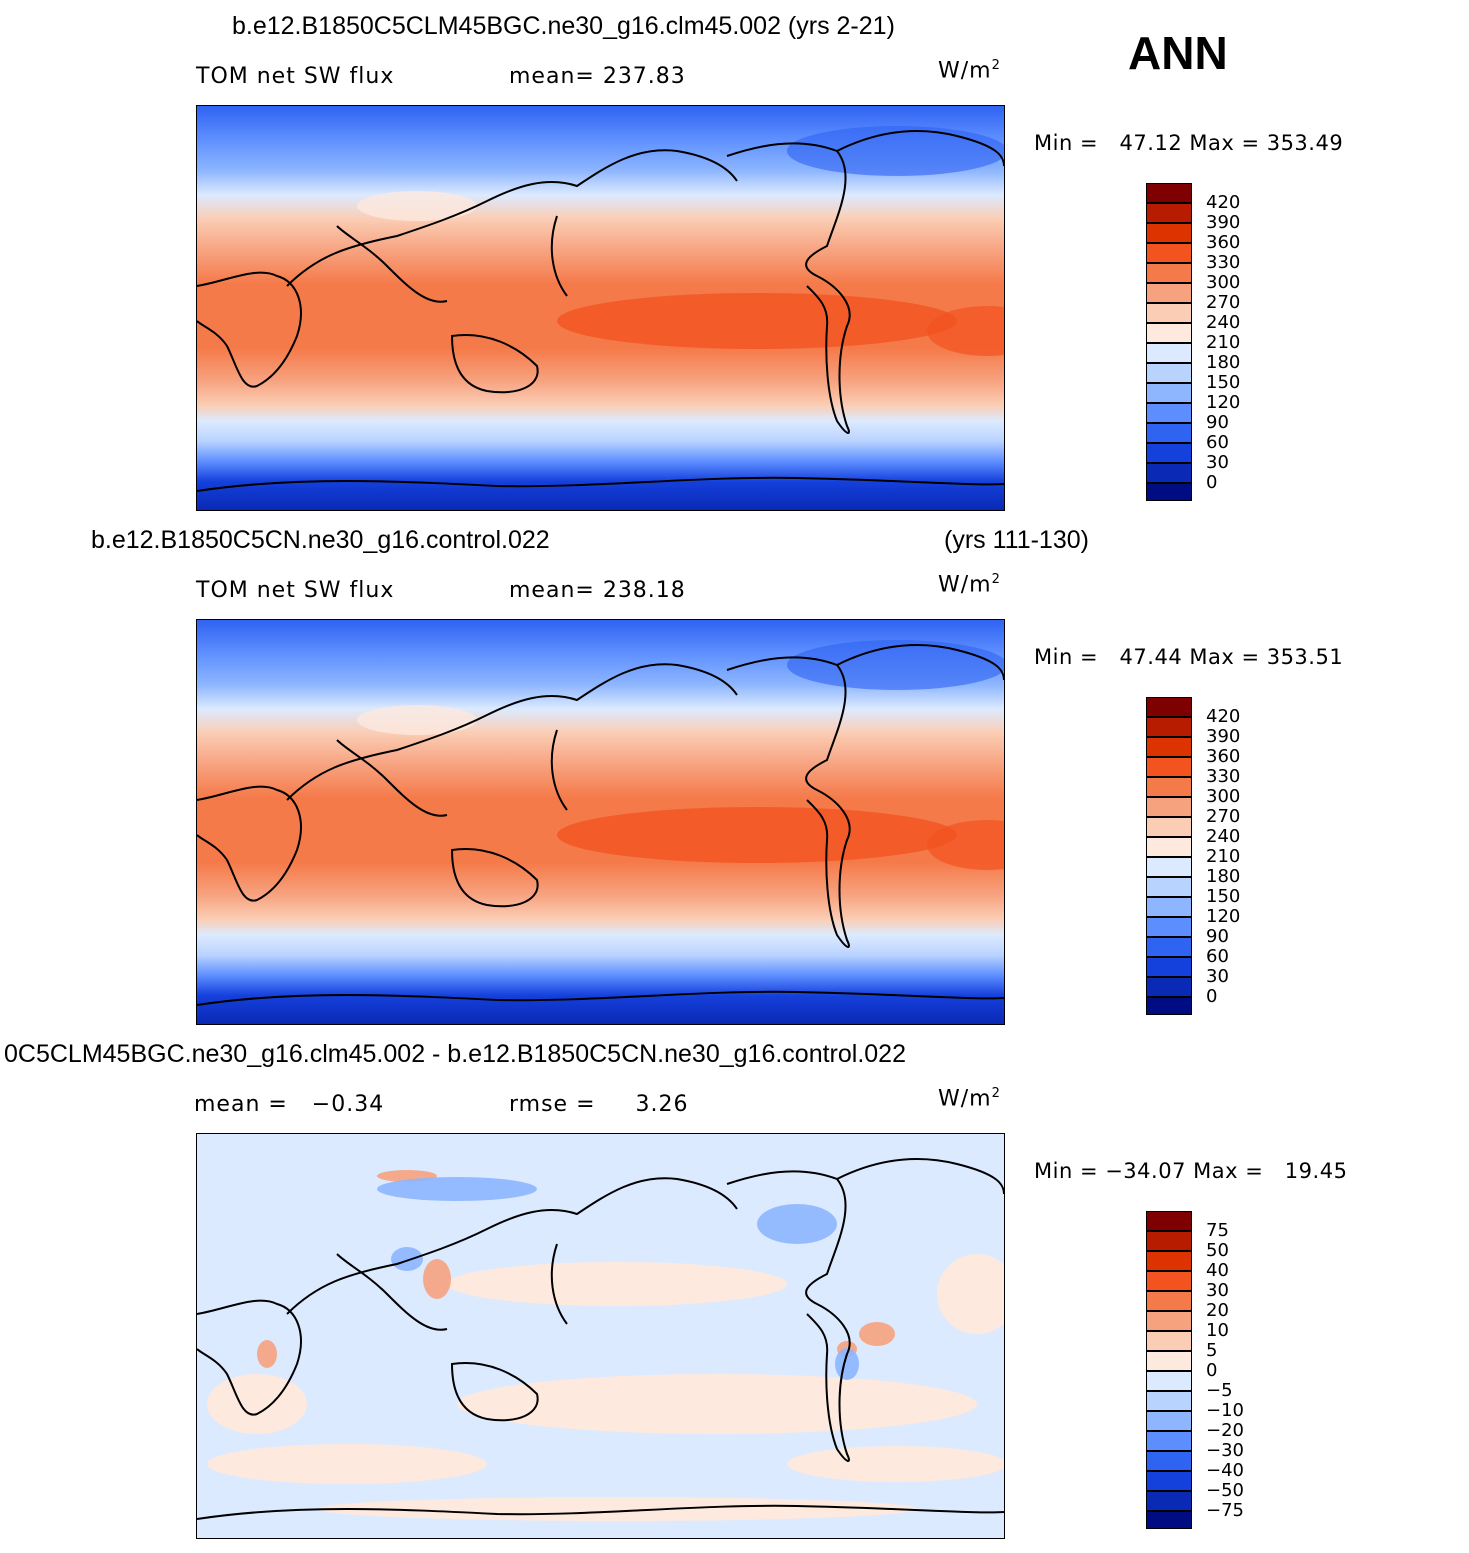  I want to click on panel3-colorbar-label: −5, so click(1219, 1390).